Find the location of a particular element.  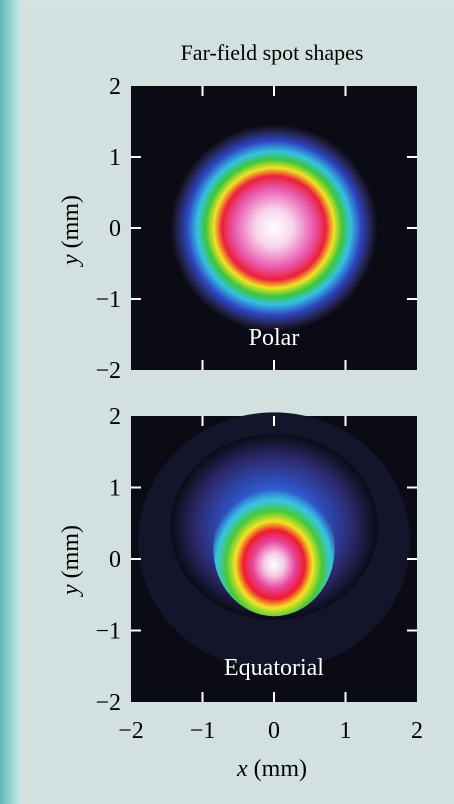

equatorial-x-axis-unit: (mm) is located at coordinates (277, 769).